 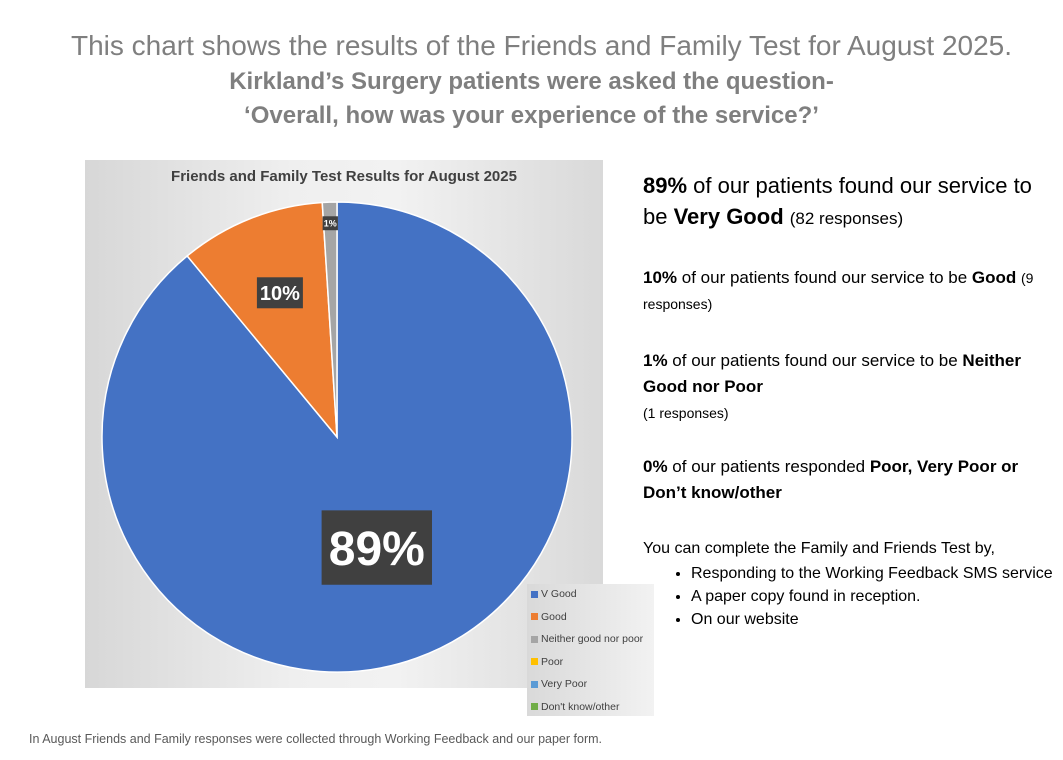 What do you see at coordinates (872, 619) in the screenshot?
I see `how-to-item: On our website` at bounding box center [872, 619].